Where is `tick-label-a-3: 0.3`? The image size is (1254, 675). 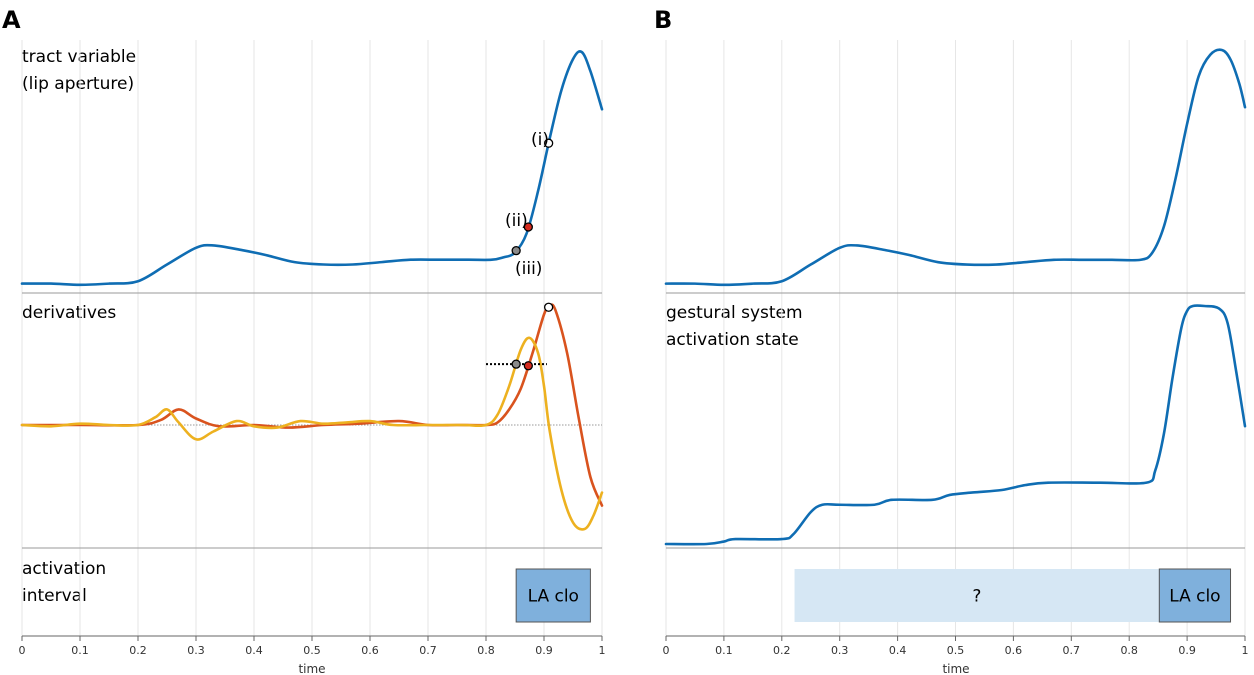
tick-label-a-3: 0.3 is located at coordinates (196, 650).